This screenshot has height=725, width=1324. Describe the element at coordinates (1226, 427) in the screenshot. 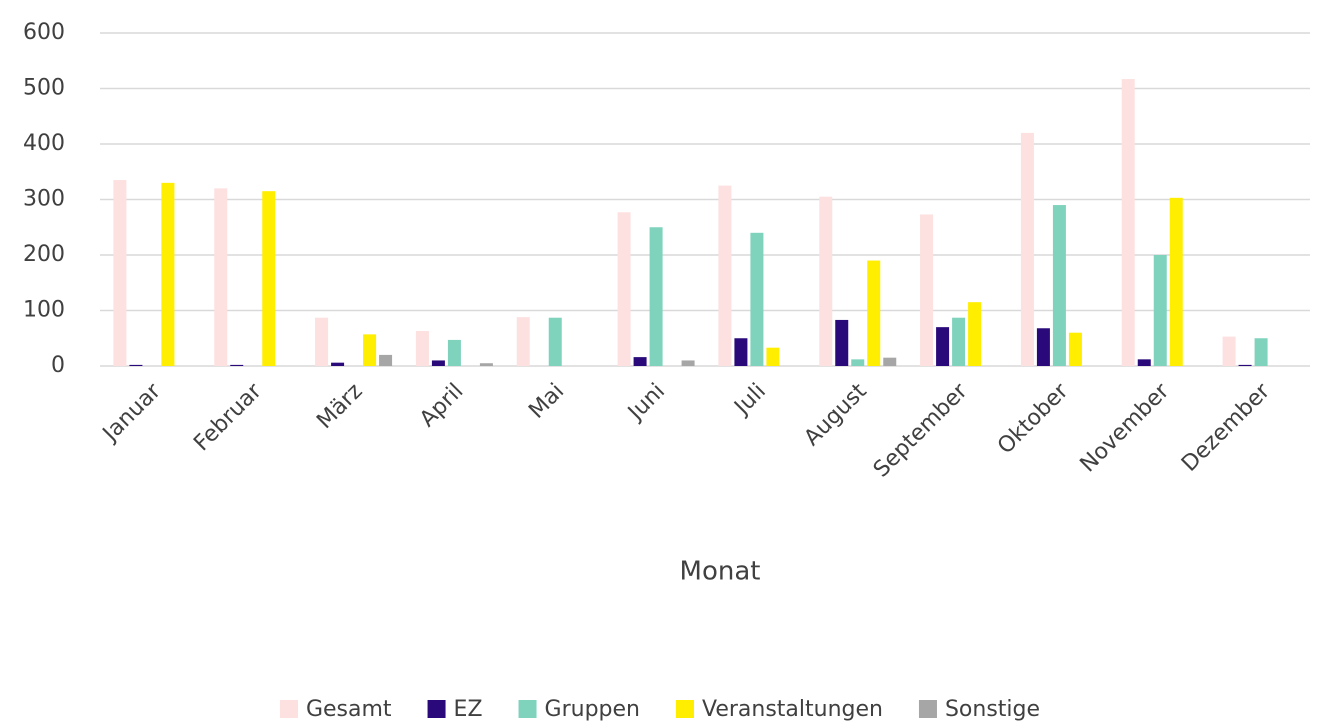

I see `x-tick-label: Dezember` at that location.